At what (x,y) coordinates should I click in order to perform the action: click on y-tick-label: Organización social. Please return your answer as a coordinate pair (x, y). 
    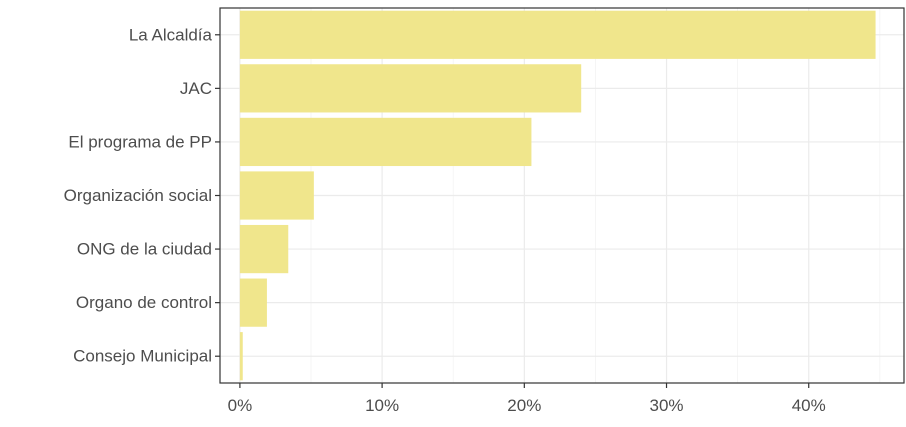
    Looking at the image, I should click on (138, 195).